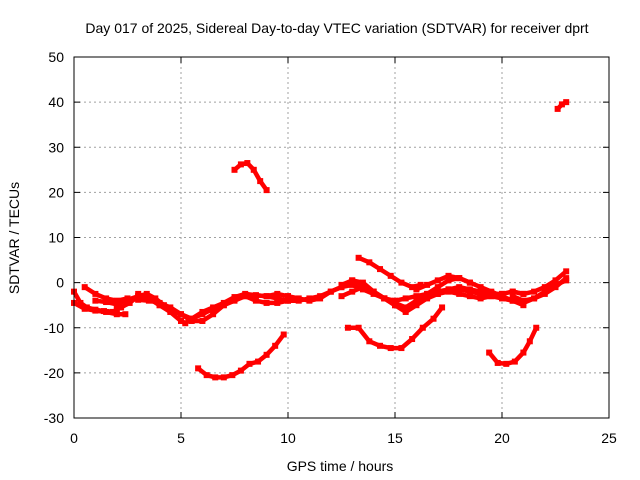 The height and width of the screenshot is (480, 640). What do you see at coordinates (54, 373) in the screenshot?
I see `y-tick-label: -20` at bounding box center [54, 373].